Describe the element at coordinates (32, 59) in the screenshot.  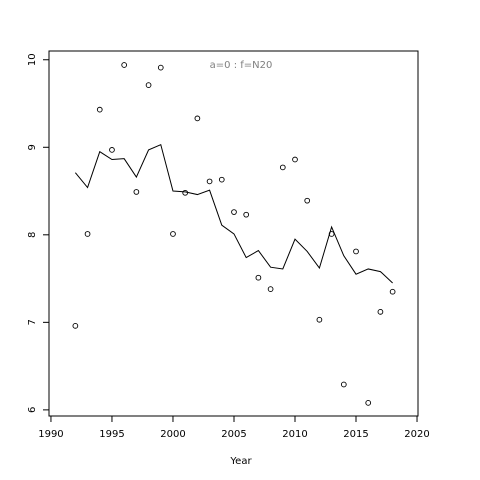
I see `y-tick-label: 10` at that location.